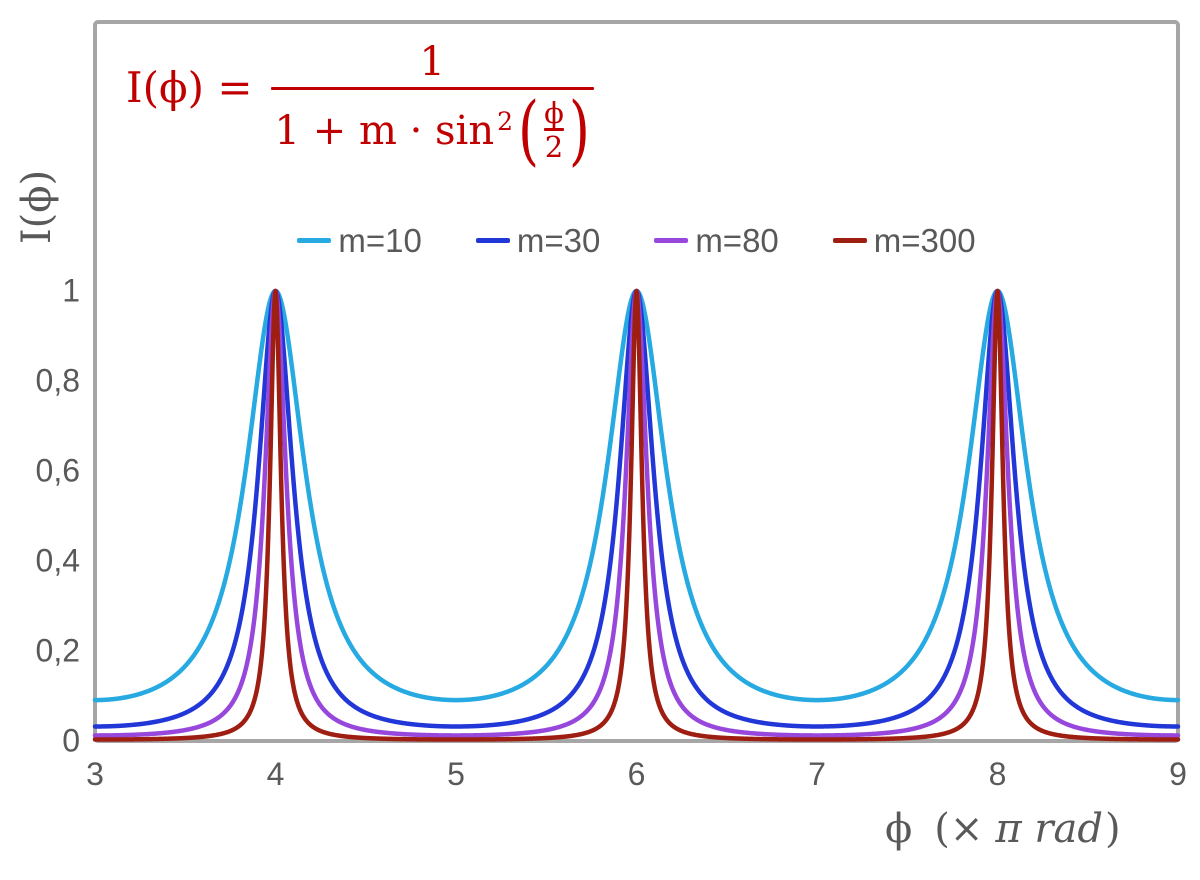 The height and width of the screenshot is (880, 1200). I want to click on inner-numerator: ϕ, so click(554, 113).